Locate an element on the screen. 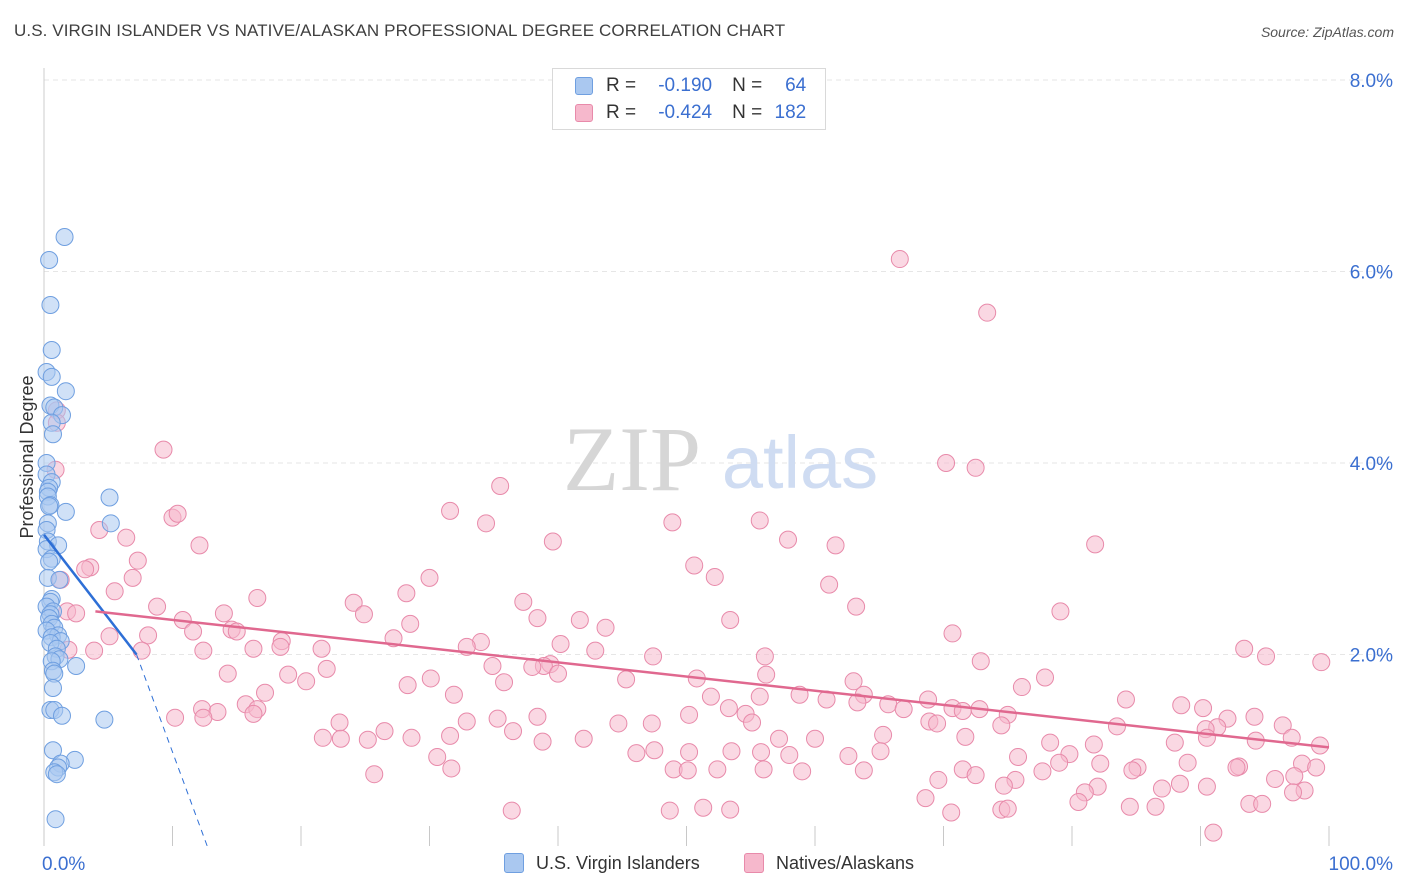 Image resolution: width=1406 pixels, height=892 pixels. y-tick-label: 4.0% is located at coordinates (1371, 464).